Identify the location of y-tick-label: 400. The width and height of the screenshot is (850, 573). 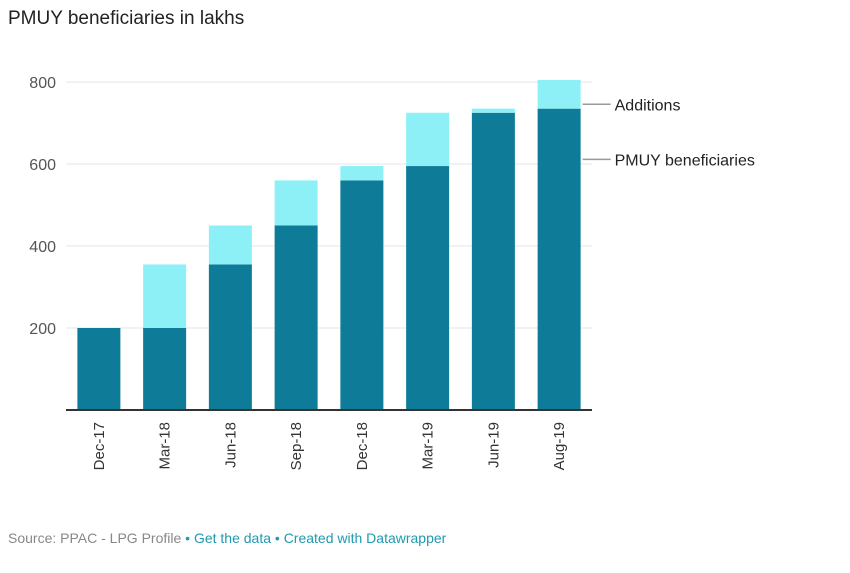
(42, 247).